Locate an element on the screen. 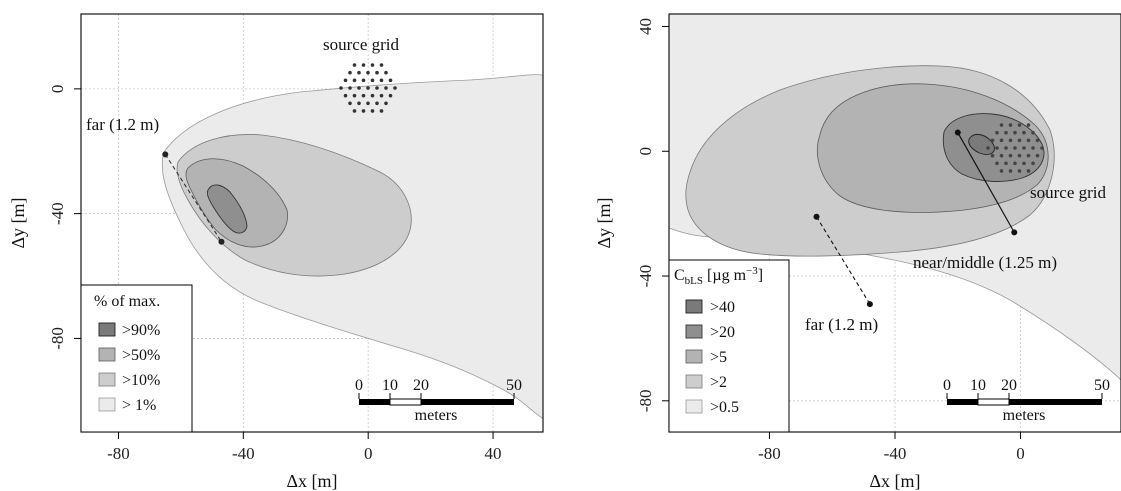 This screenshot has height=491, width=1121. right-legend-label-5: >5 is located at coordinates (718, 357).